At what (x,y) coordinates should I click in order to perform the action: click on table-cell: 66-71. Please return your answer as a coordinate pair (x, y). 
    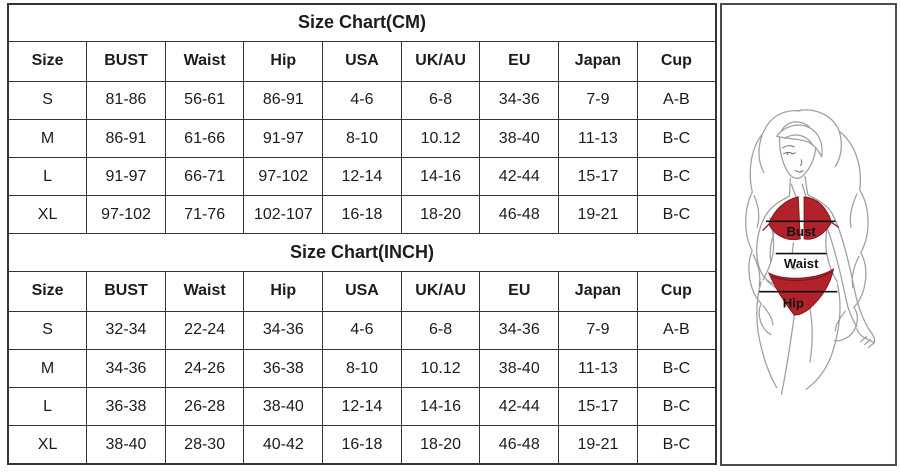
    Looking at the image, I should click on (204, 177).